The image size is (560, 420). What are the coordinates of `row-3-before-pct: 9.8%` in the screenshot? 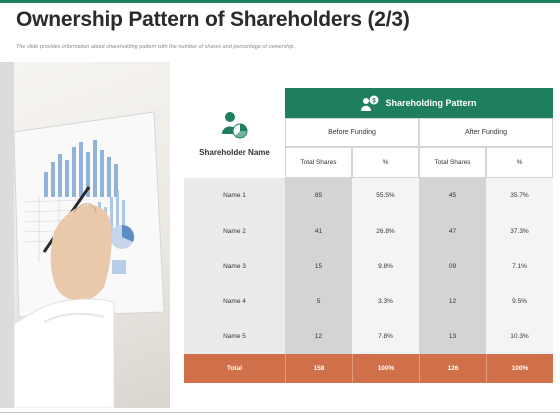 It's located at (385, 266).